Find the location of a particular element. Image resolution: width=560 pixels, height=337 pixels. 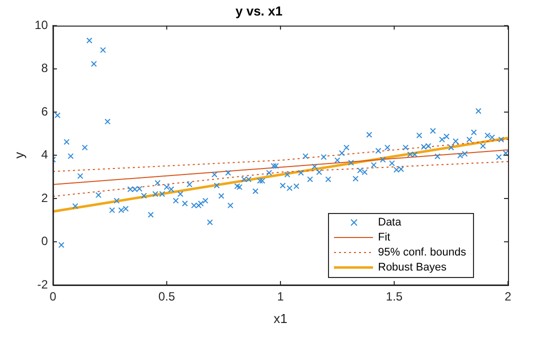

y-tick-label: 6 is located at coordinates (44, 111).